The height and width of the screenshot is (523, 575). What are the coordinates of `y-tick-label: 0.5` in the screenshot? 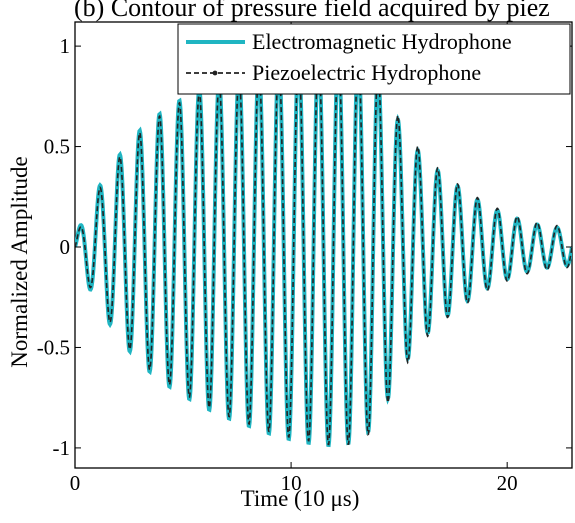 It's located at (57, 147).